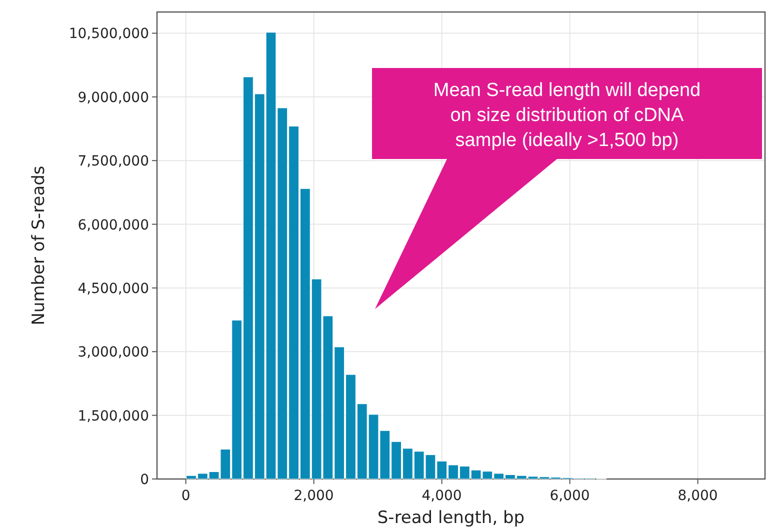 This screenshot has width=773, height=527. What do you see at coordinates (144, 480) in the screenshot?
I see `y-tick-label: 0` at bounding box center [144, 480].